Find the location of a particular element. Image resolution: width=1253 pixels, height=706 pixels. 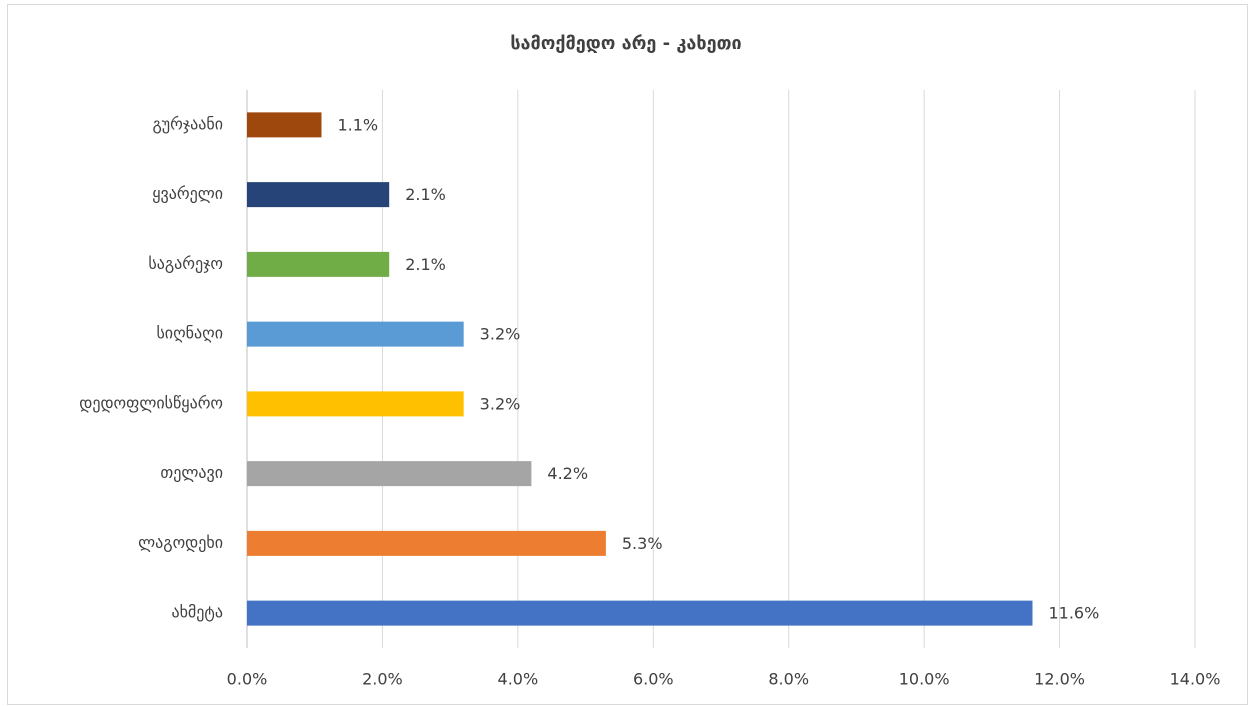

y-tick-label: ახმეტა is located at coordinates (197, 612).